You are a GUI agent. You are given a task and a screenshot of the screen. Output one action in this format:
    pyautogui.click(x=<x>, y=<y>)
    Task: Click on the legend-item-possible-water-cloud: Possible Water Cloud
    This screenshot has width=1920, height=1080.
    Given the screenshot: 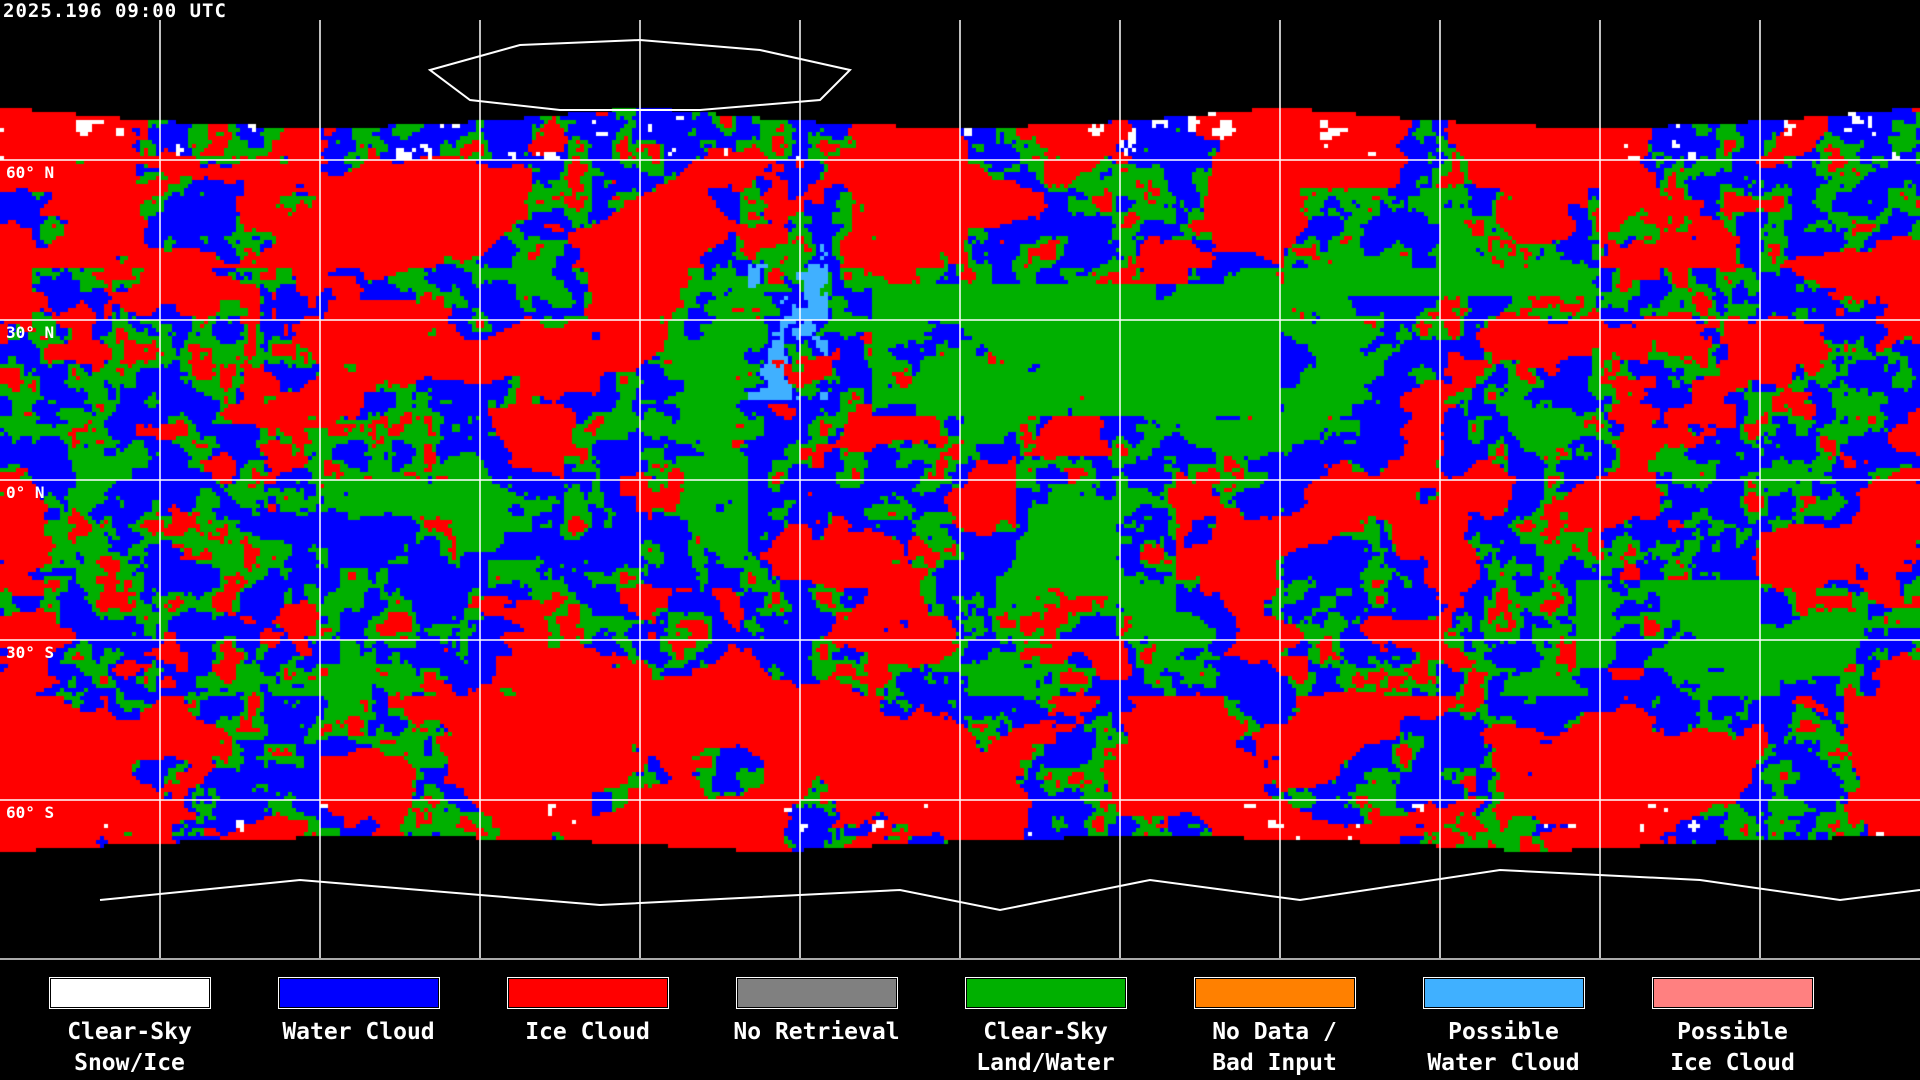 What is the action you would take?
    pyautogui.click(x=1503, y=1028)
    